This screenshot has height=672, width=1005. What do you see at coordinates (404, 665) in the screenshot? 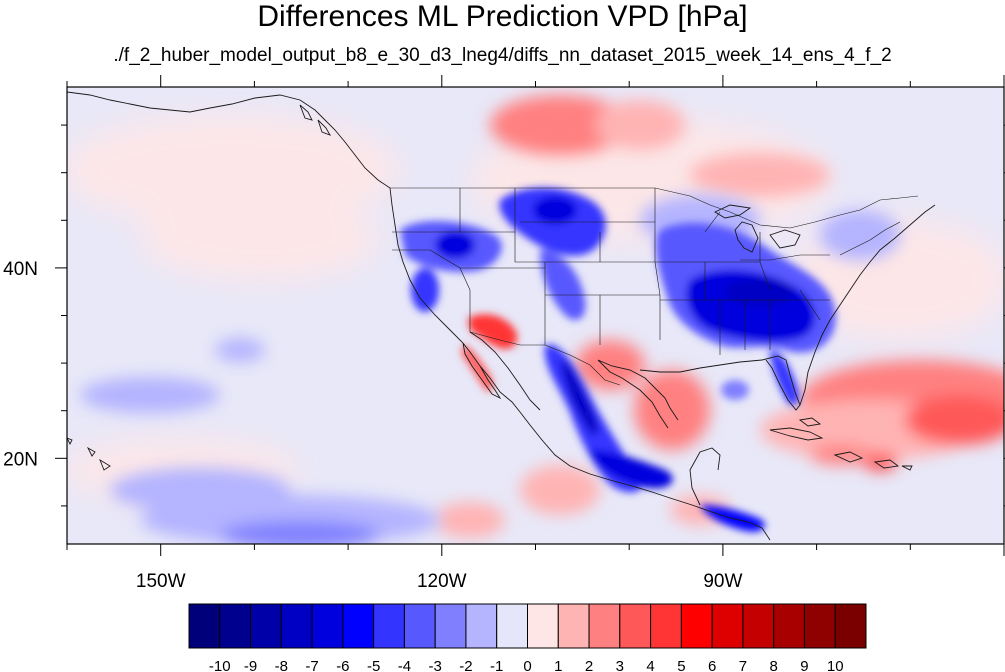
I see `colorbar-label: -4` at bounding box center [404, 665].